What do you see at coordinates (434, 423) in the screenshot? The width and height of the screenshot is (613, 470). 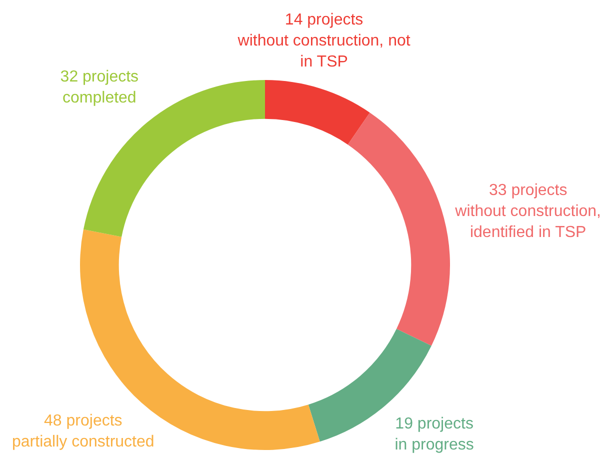 I see `data-label: 19 projects` at bounding box center [434, 423].